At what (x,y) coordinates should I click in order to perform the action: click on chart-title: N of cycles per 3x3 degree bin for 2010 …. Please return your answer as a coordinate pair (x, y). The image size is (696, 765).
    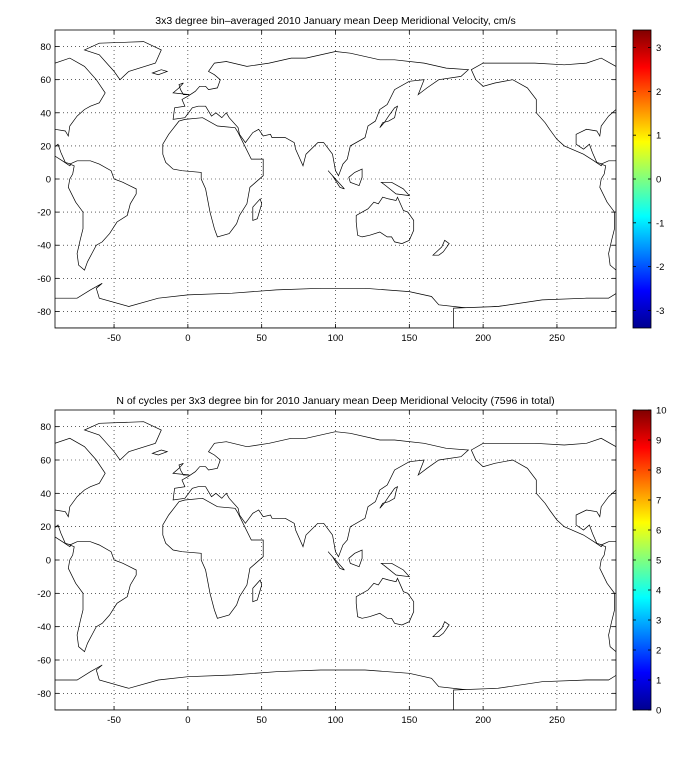
    Looking at the image, I should click on (335, 401).